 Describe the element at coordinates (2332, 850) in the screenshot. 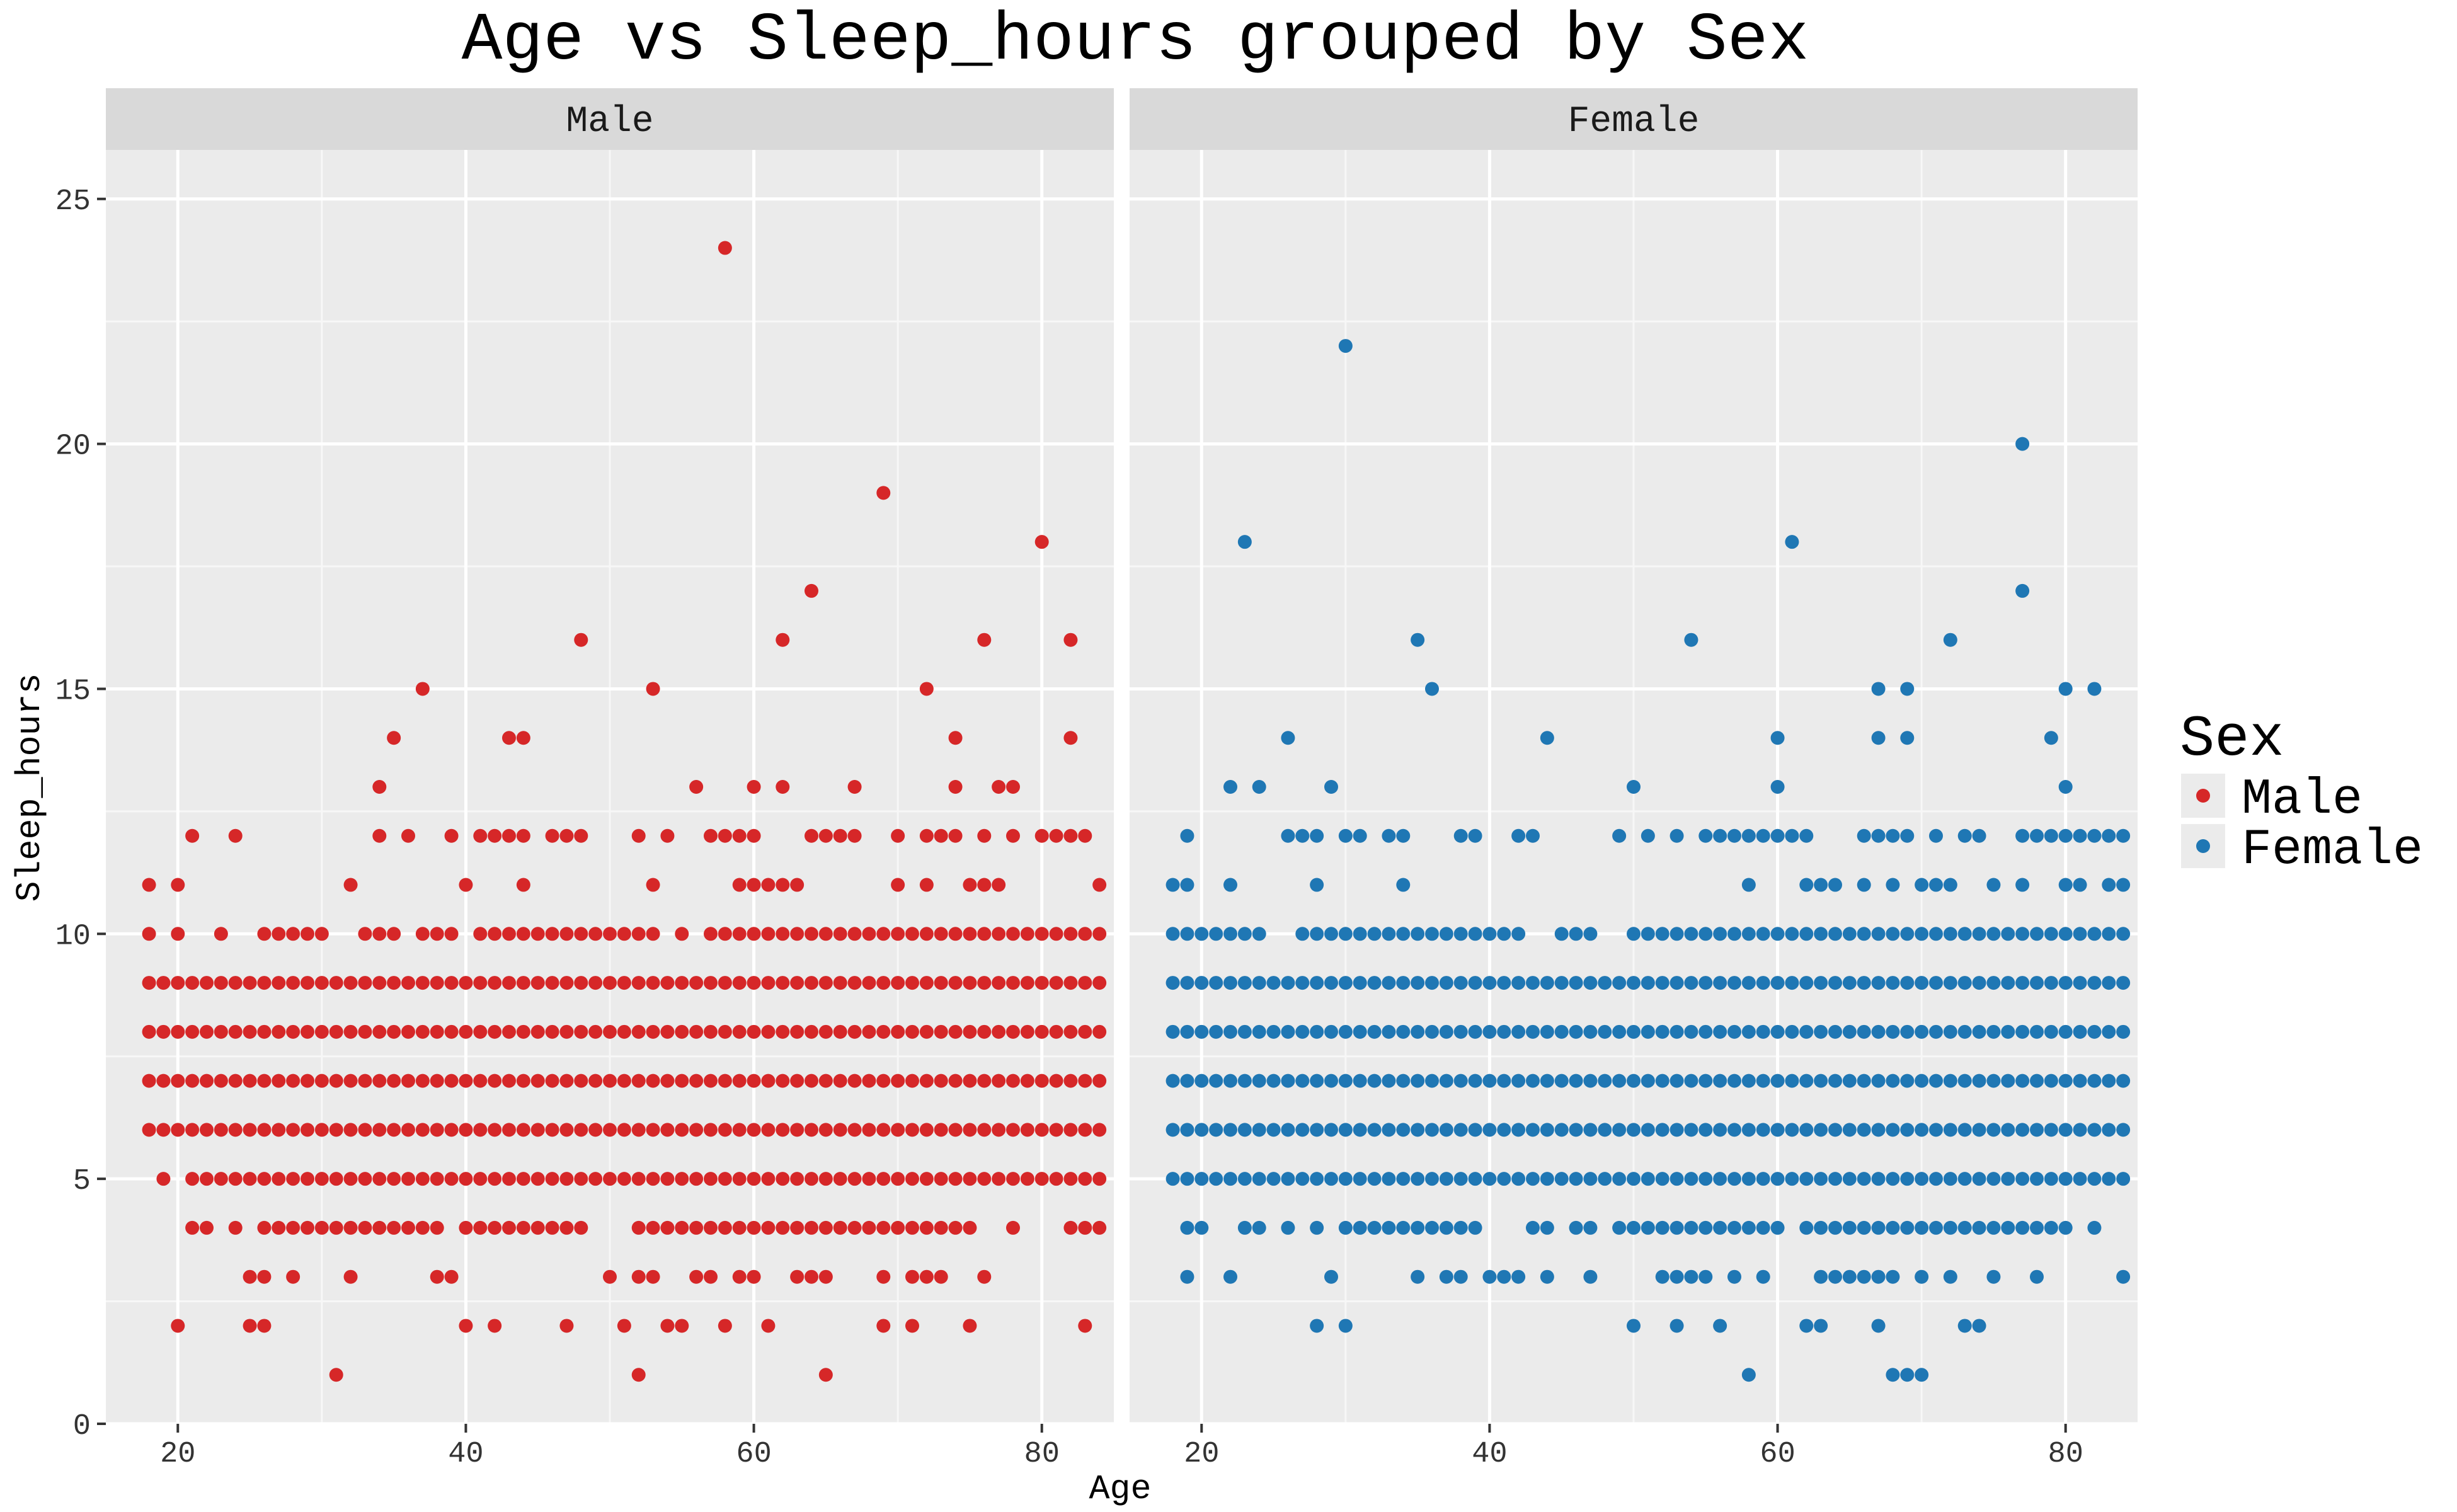

I see `legend-label-female: Female` at that location.